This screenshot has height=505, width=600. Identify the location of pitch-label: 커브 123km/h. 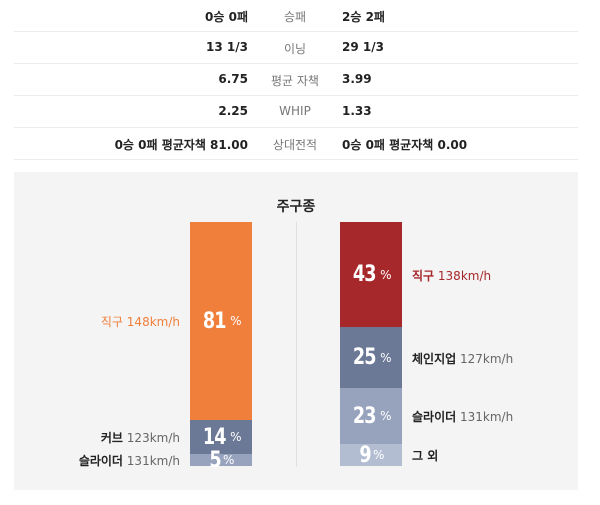
(140, 437).